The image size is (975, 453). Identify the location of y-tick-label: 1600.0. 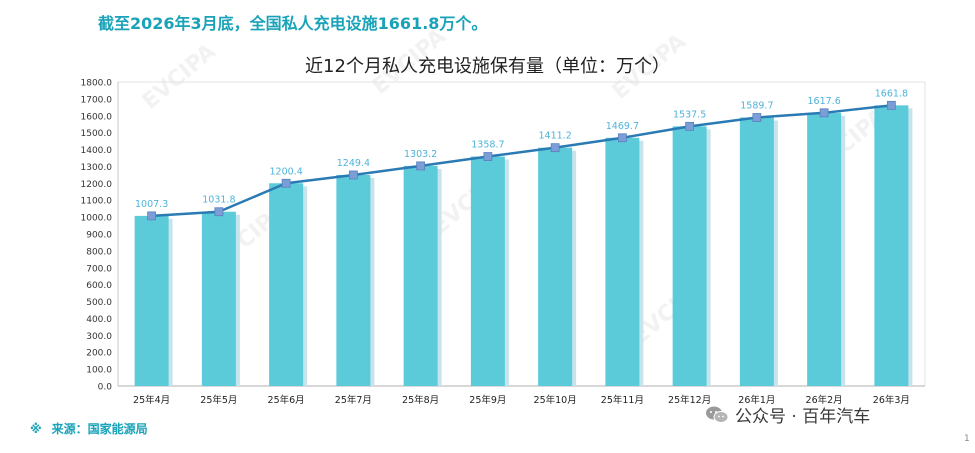
(97, 117).